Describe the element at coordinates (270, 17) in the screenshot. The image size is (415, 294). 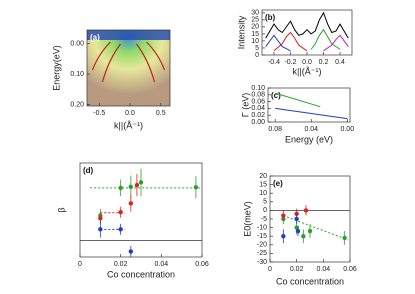
I see `panel-label: (b)` at that location.